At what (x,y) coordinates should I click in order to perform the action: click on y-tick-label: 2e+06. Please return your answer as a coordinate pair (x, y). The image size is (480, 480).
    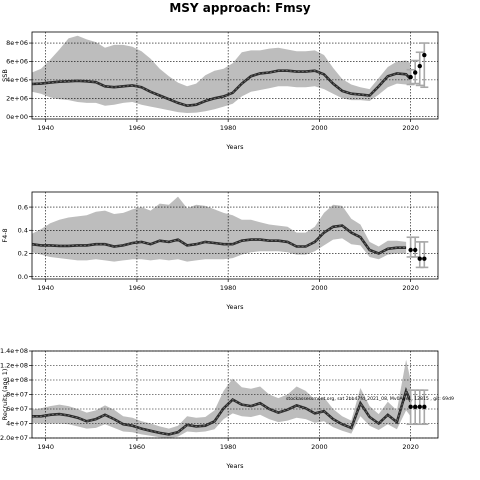
    Looking at the image, I should click on (17, 98).